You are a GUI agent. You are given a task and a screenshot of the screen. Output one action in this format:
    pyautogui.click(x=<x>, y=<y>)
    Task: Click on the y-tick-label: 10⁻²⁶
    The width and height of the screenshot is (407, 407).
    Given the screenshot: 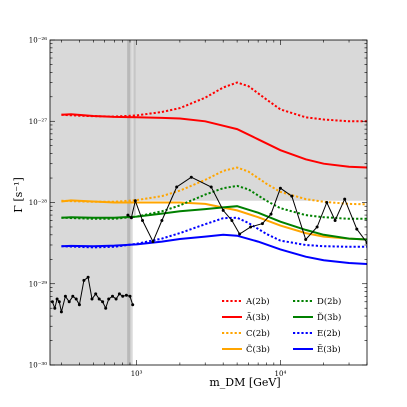 What is the action you would take?
    pyautogui.click(x=38, y=41)
    